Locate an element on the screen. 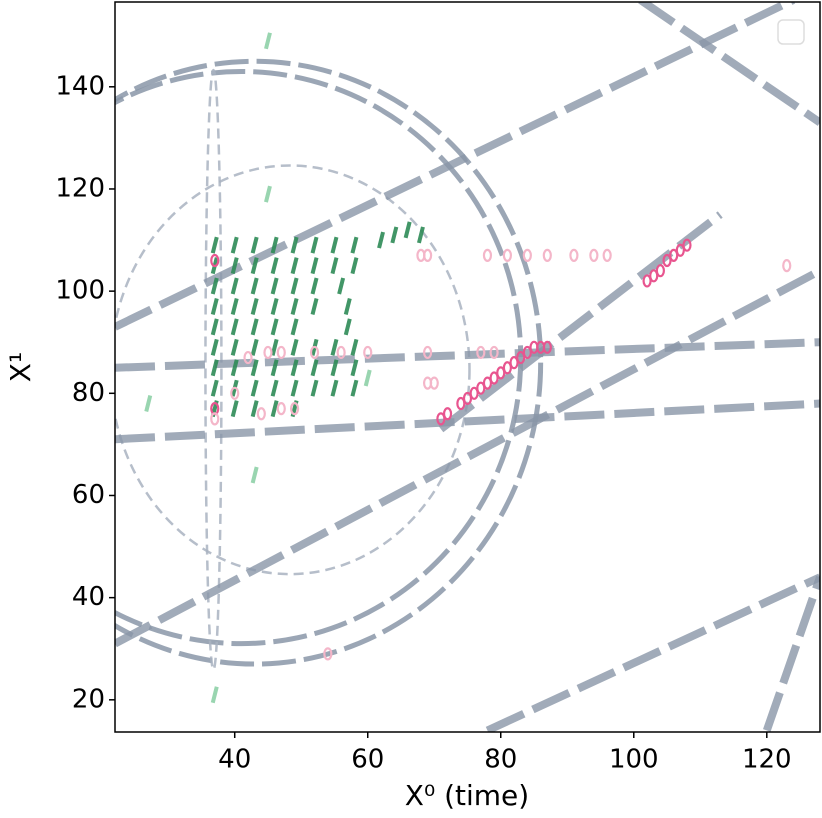 This screenshot has width=822, height=818. y-tick-label: 80 is located at coordinates (88, 393).